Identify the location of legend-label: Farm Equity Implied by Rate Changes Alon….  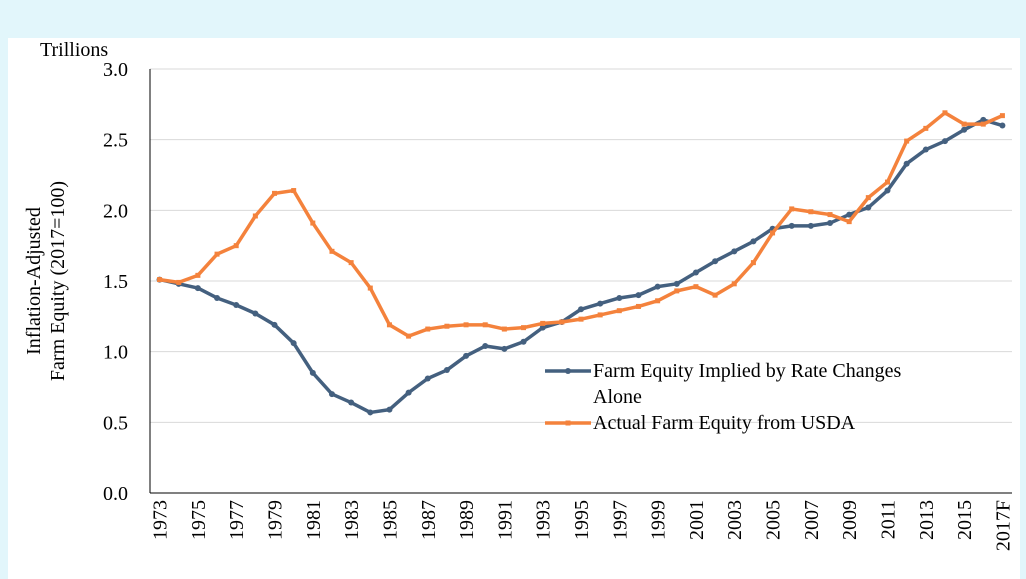
(747, 384).